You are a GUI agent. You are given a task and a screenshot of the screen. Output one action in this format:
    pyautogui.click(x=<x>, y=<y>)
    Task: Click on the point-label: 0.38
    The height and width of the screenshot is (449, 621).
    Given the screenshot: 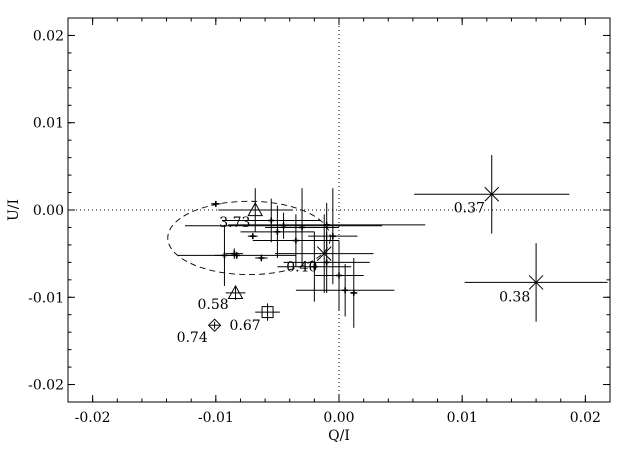 What is the action you would take?
    pyautogui.click(x=514, y=297)
    